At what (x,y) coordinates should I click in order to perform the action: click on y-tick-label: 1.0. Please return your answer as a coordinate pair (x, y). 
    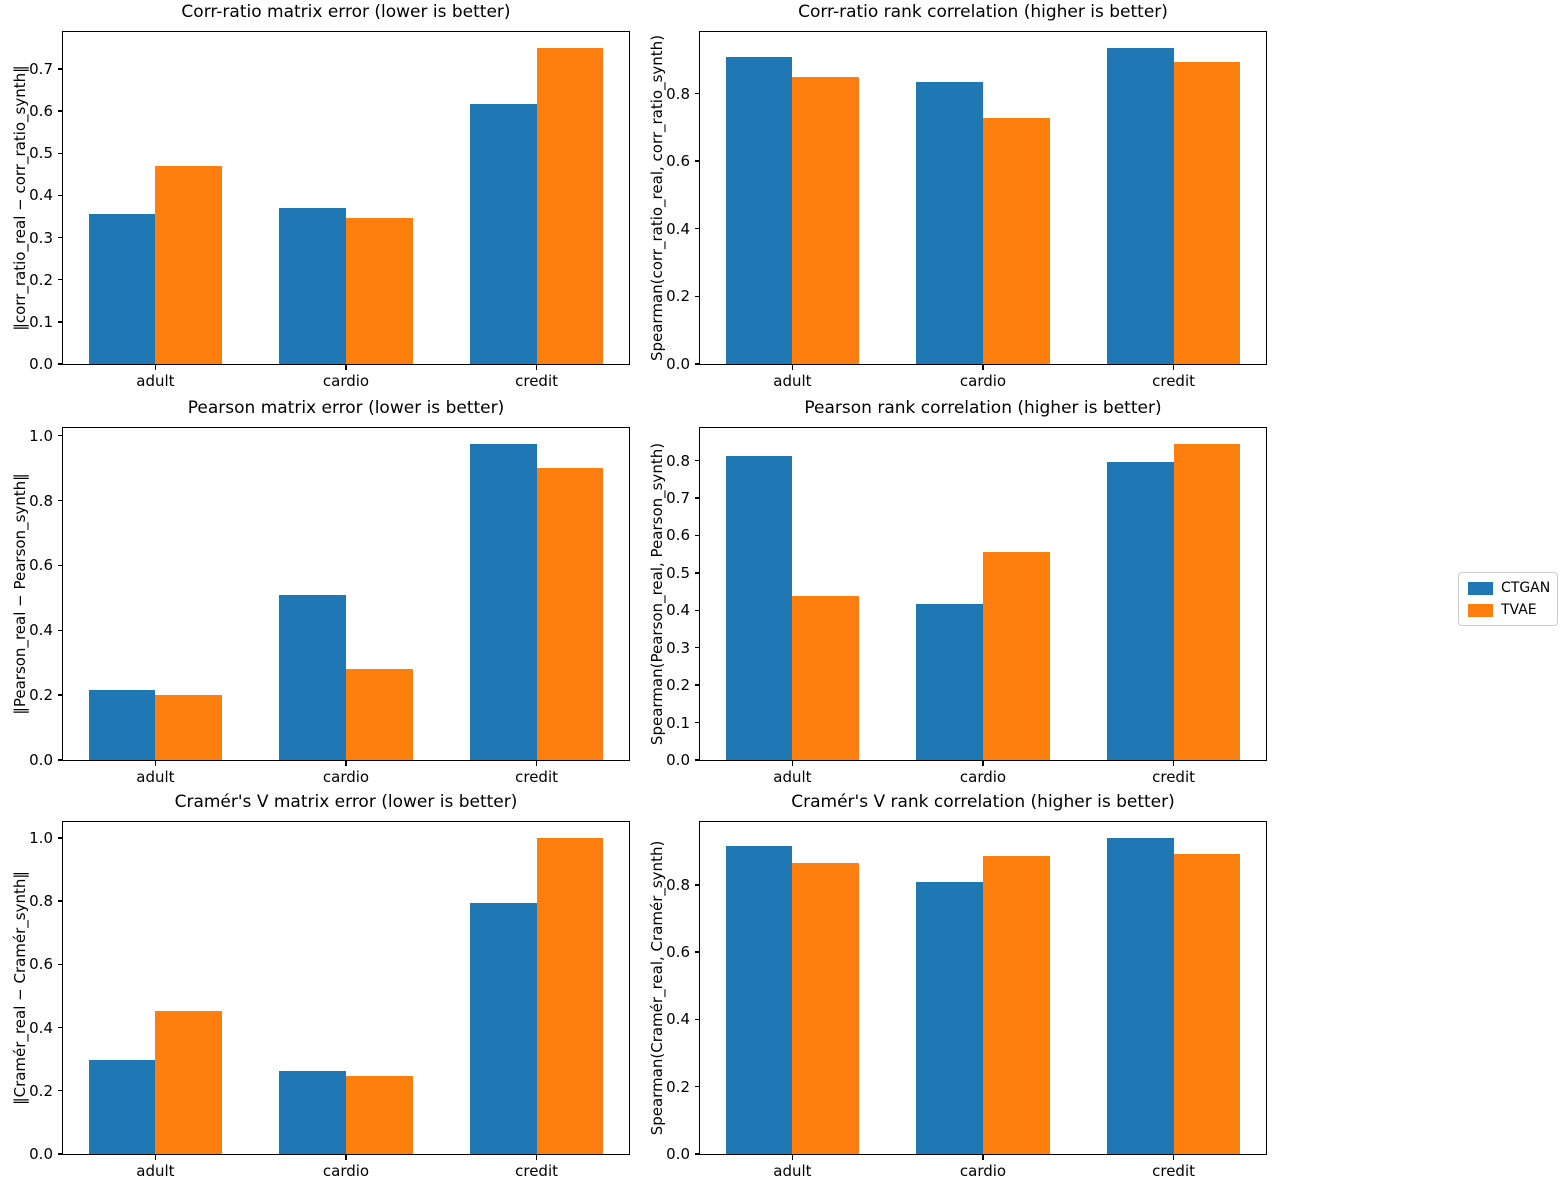
    Looking at the image, I should click on (41, 837).